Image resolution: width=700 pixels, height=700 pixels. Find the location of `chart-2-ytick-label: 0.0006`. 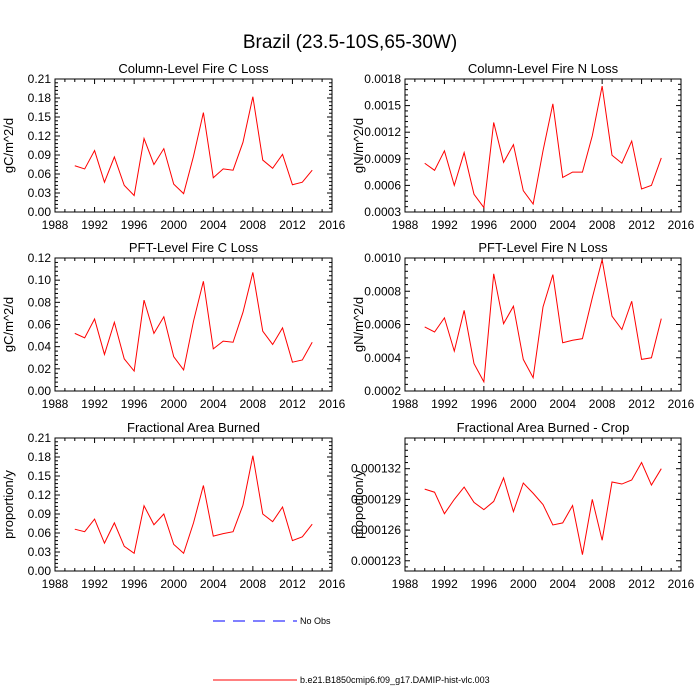

chart-2-ytick-label: 0.0006 is located at coordinates (382, 185).